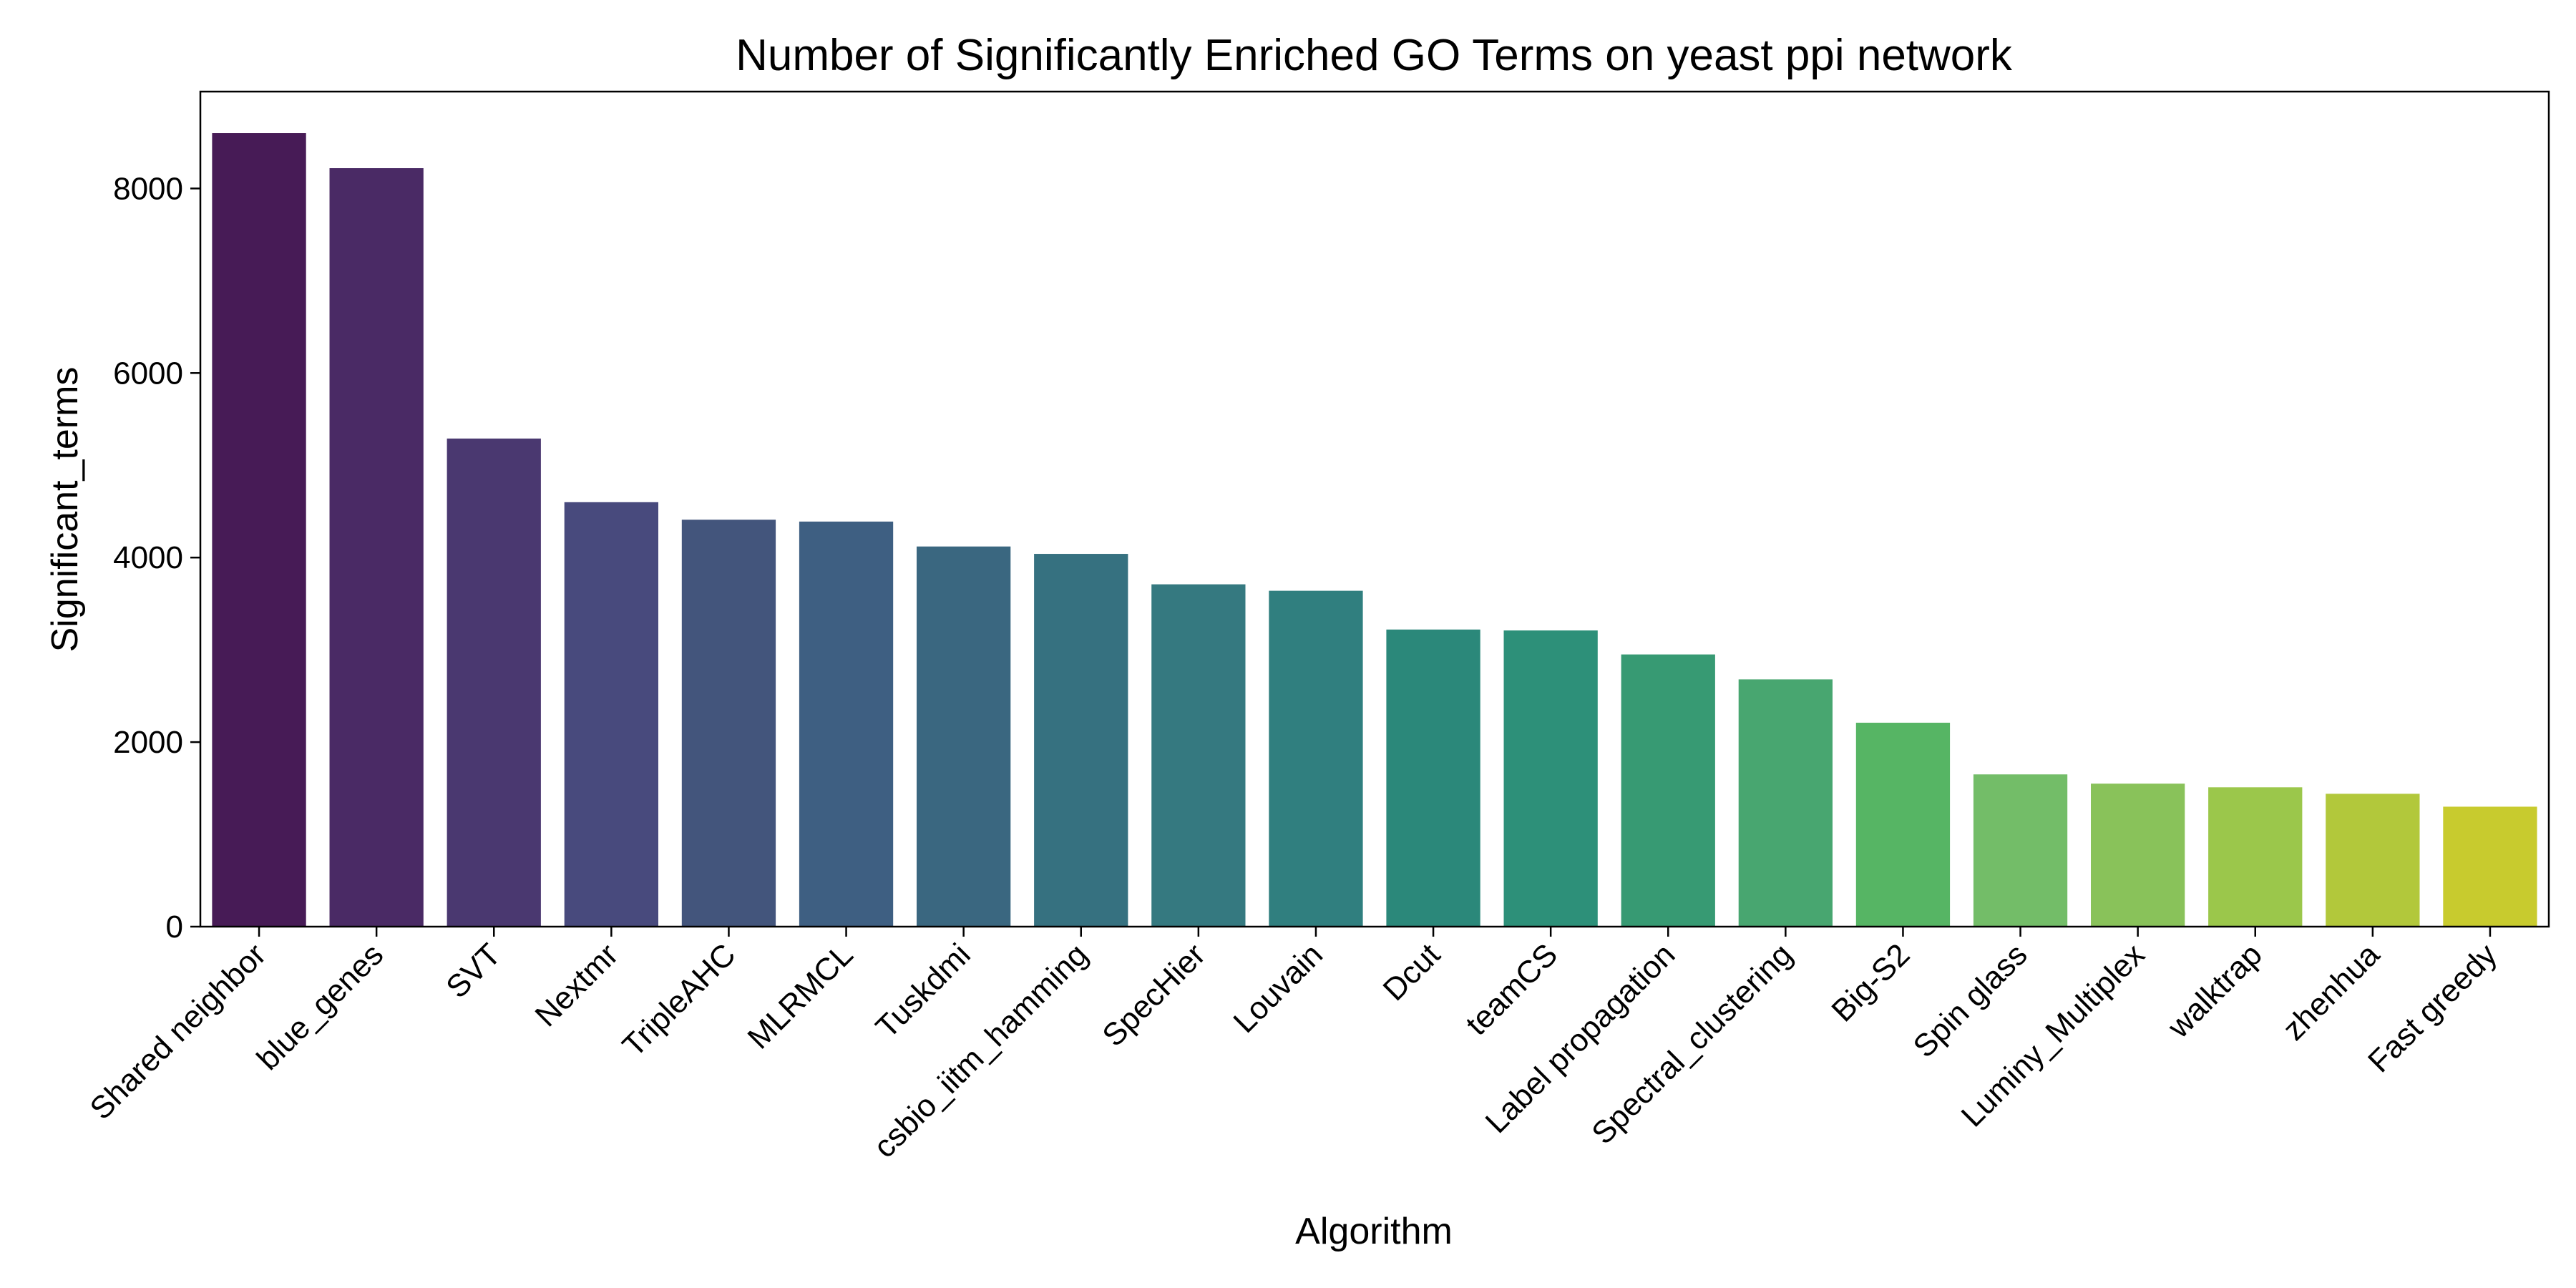  What do you see at coordinates (320, 1007) in the screenshot?
I see `x-tick-label: blue_genes` at bounding box center [320, 1007].